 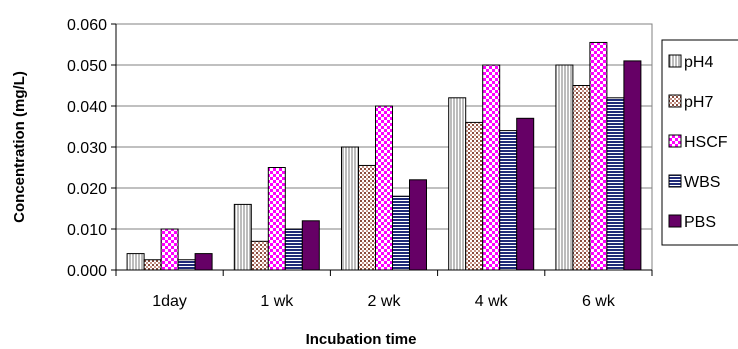 What do you see at coordinates (169, 301) in the screenshot?
I see `x-tick-label: 1day` at bounding box center [169, 301].